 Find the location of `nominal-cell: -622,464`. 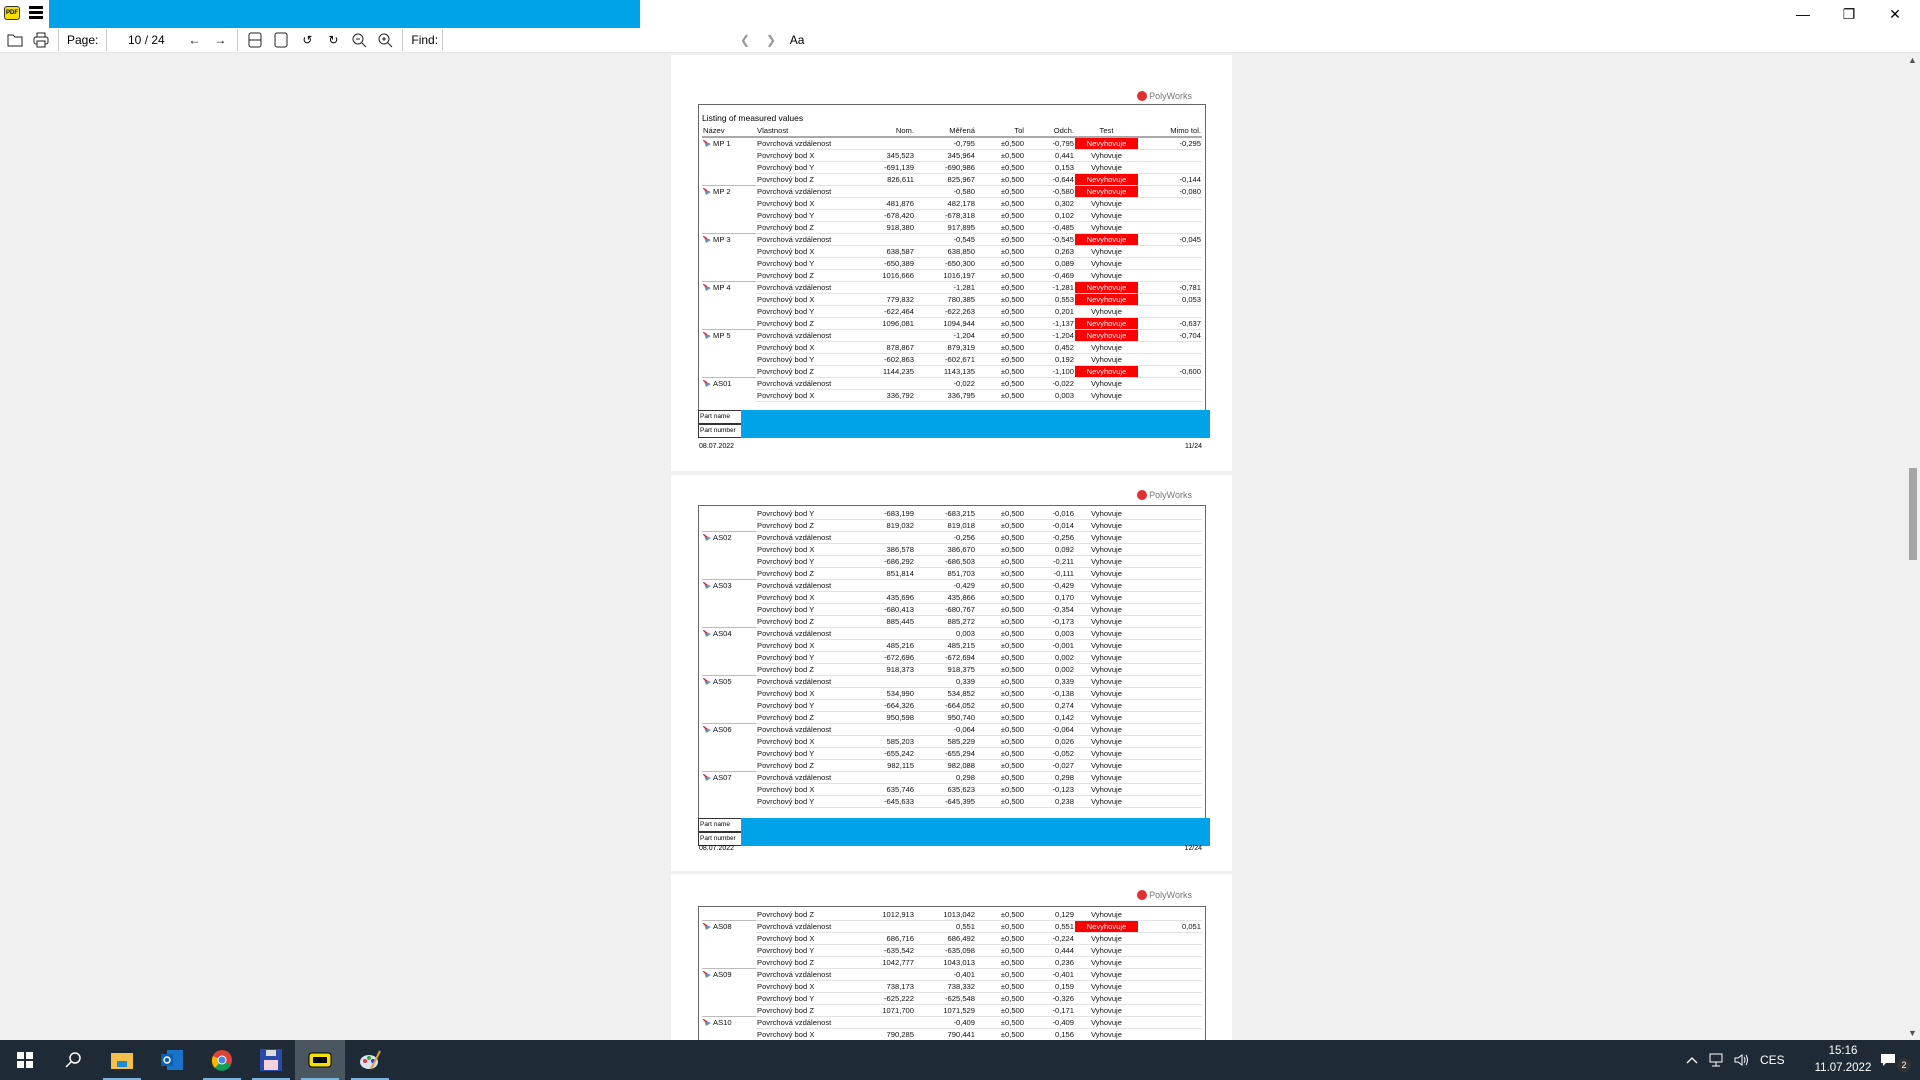

nominal-cell: -622,464 is located at coordinates (892, 311).